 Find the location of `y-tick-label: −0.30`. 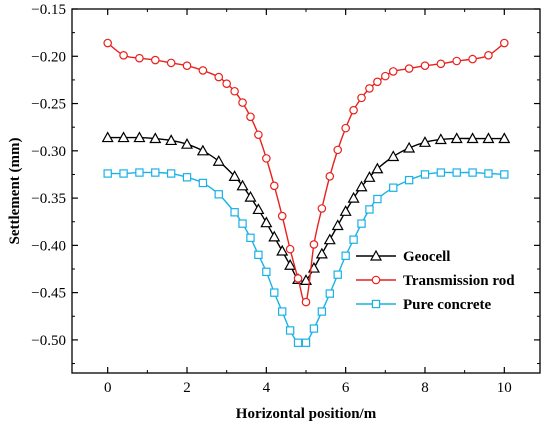

y-tick-label: −0.30 is located at coordinates (48, 152).